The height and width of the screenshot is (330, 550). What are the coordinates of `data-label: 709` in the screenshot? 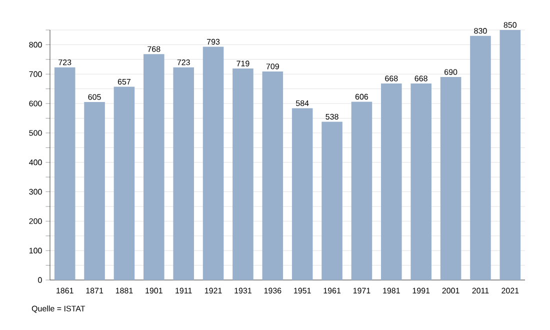 It's located at (272, 67).